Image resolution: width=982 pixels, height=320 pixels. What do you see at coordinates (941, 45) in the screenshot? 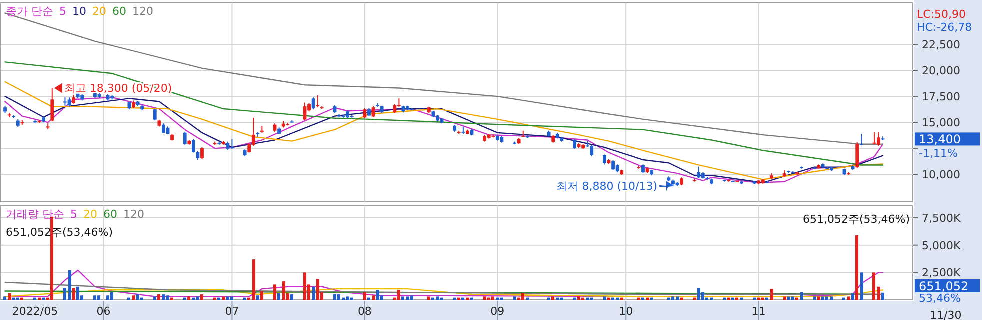
I see `y-tick-label: 22,500` at bounding box center [941, 45].